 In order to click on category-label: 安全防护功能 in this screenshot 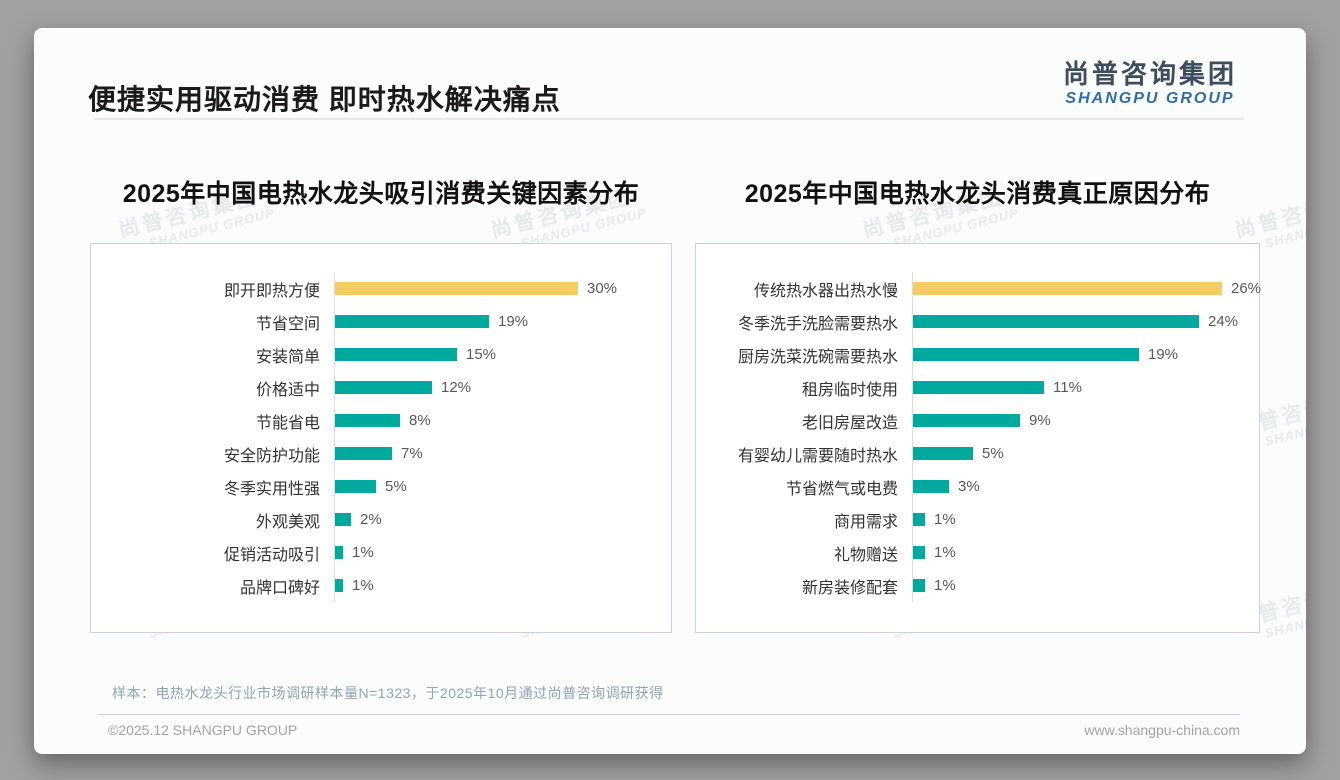, I will do `click(271, 456)`.